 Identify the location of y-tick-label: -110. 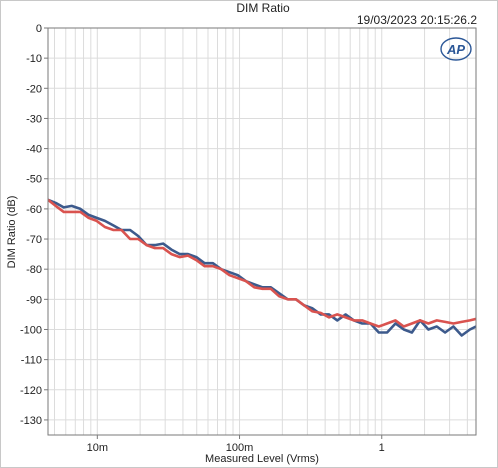
(31, 361).